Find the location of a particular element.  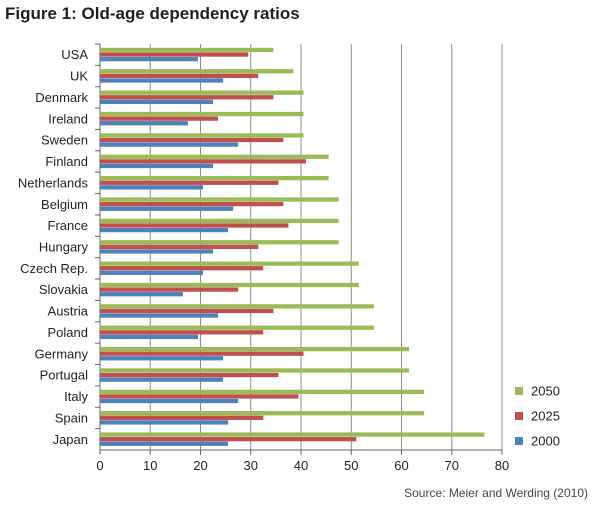

bar-poland-2025 is located at coordinates (182, 332).